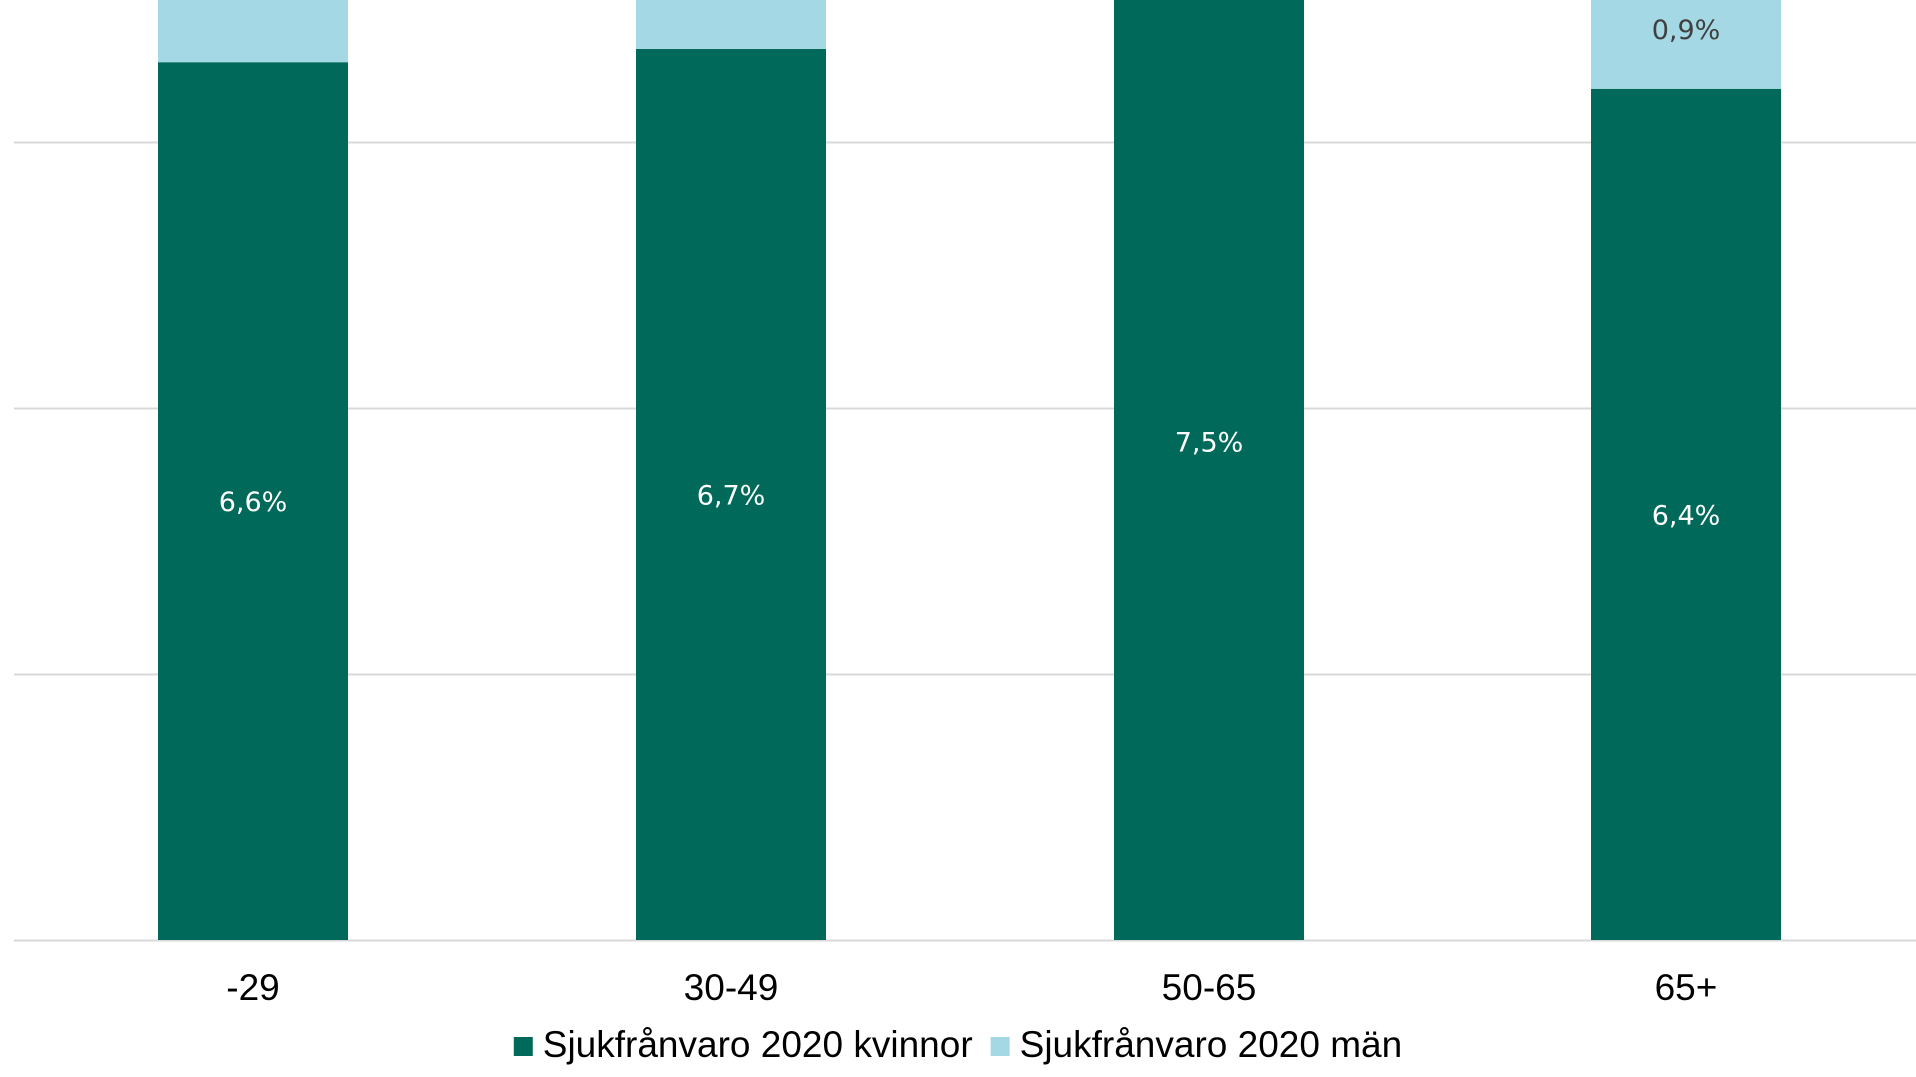 The height and width of the screenshot is (1077, 1916). I want to click on legend-label: Sjukfrånvaro 2020 män, so click(1211, 1044).